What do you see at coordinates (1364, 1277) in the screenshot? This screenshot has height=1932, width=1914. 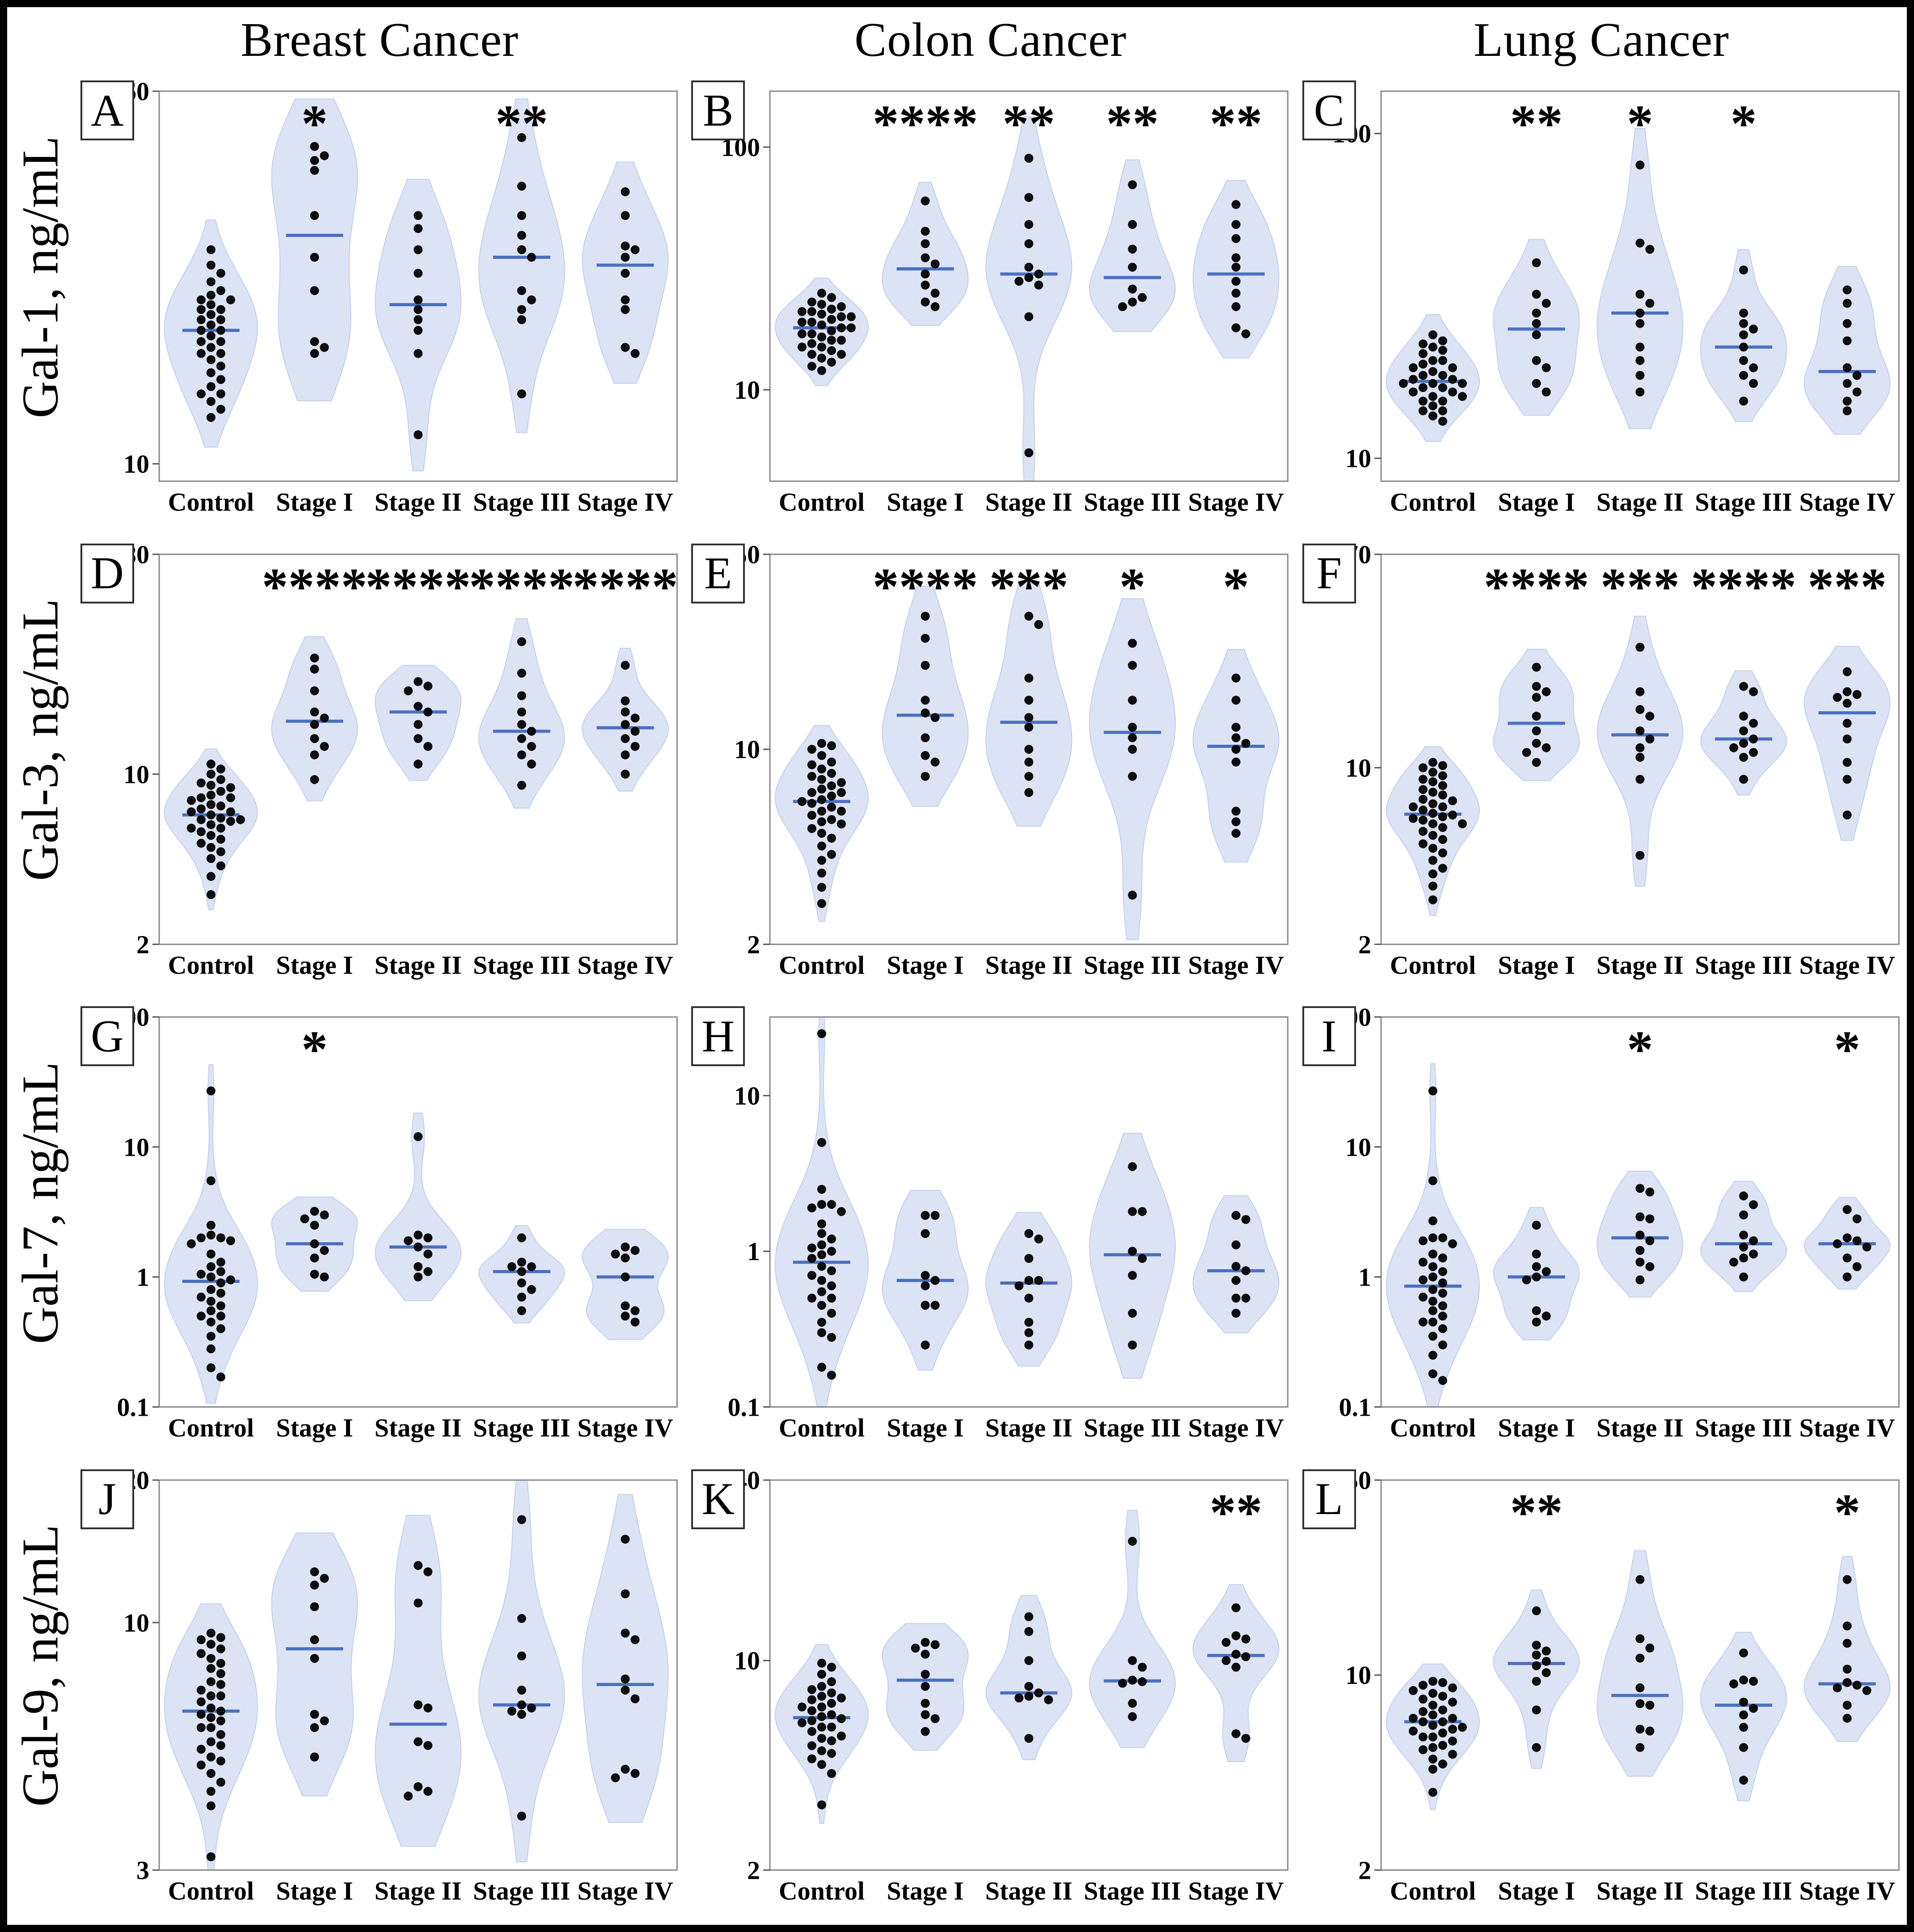 I see `y-tick-label: 1` at bounding box center [1364, 1277].